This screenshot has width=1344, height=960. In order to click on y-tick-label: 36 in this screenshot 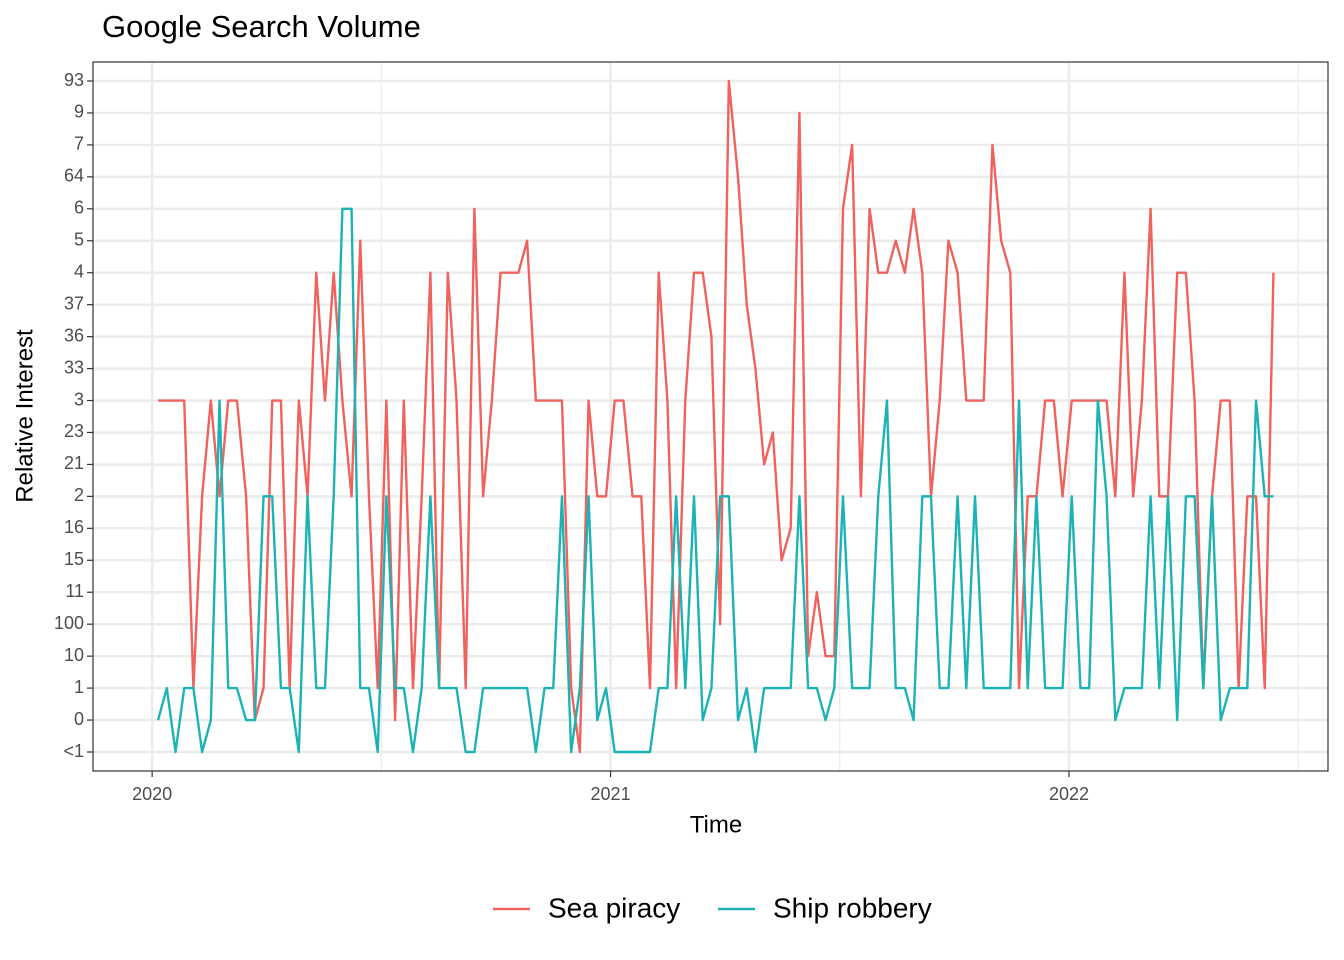, I will do `click(74, 335)`.